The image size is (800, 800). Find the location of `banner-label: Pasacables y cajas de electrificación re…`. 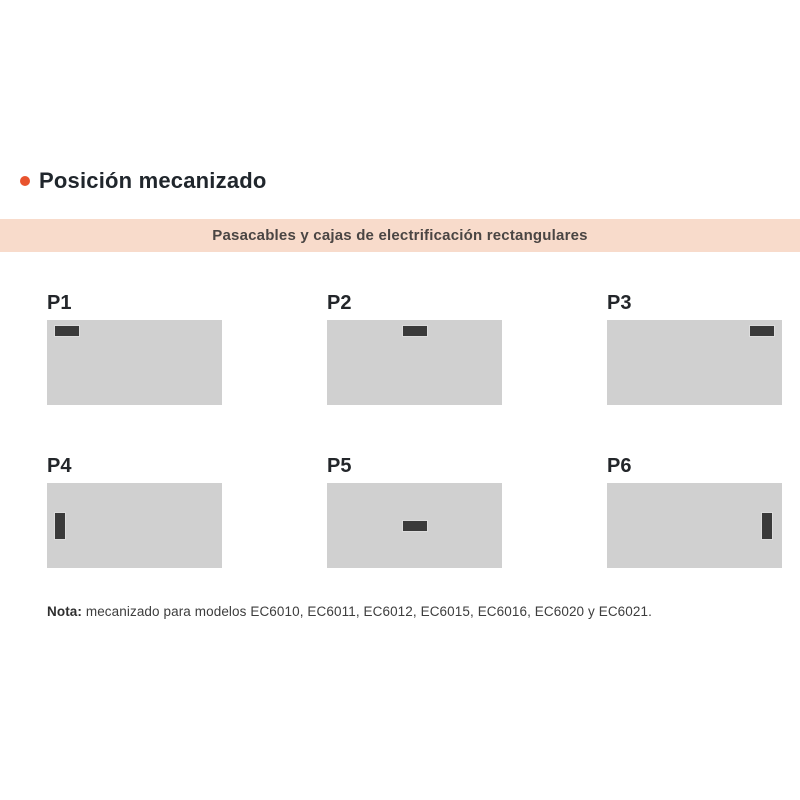

banner-label: Pasacables y cajas de electrificación re… is located at coordinates (400, 235).